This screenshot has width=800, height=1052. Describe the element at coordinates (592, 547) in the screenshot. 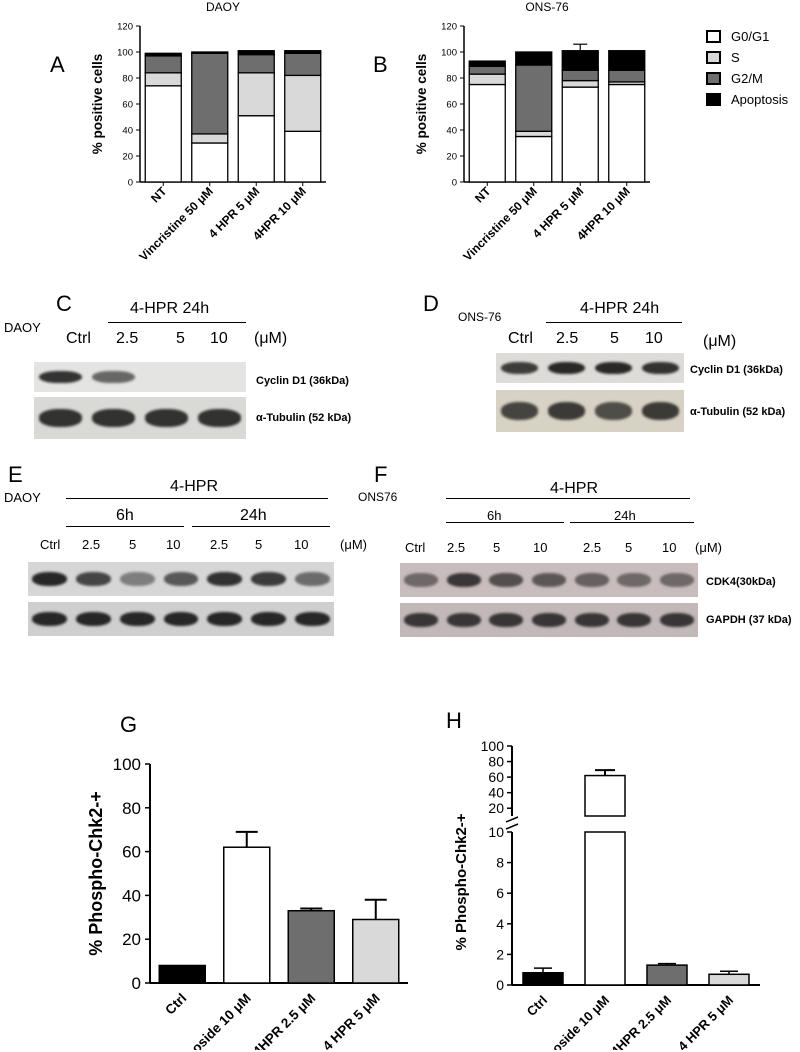

I see `lane-f-5: 2.5` at that location.